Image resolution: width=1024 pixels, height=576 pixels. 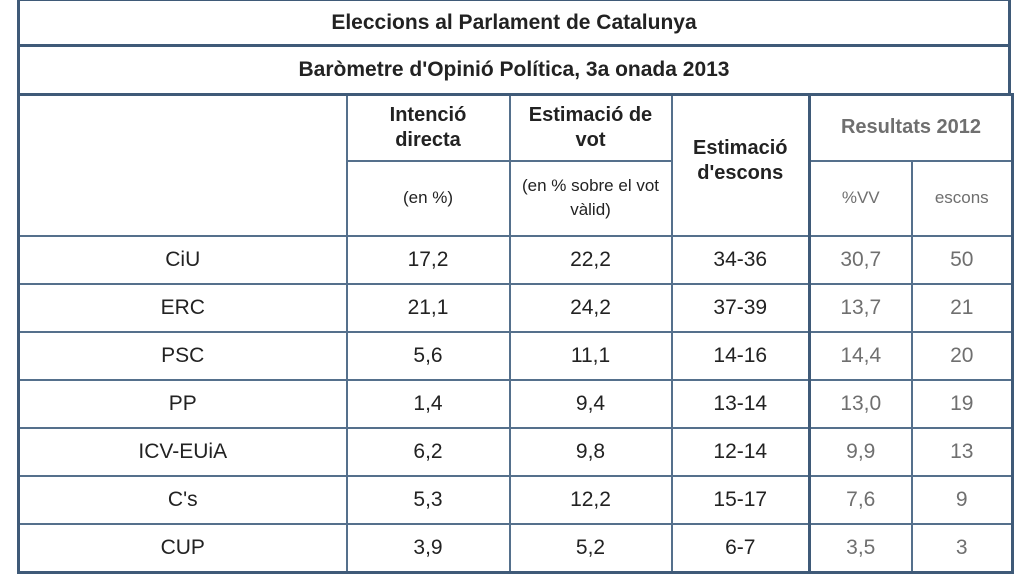 I want to click on escons-cell: 12-14, so click(x=740, y=451).